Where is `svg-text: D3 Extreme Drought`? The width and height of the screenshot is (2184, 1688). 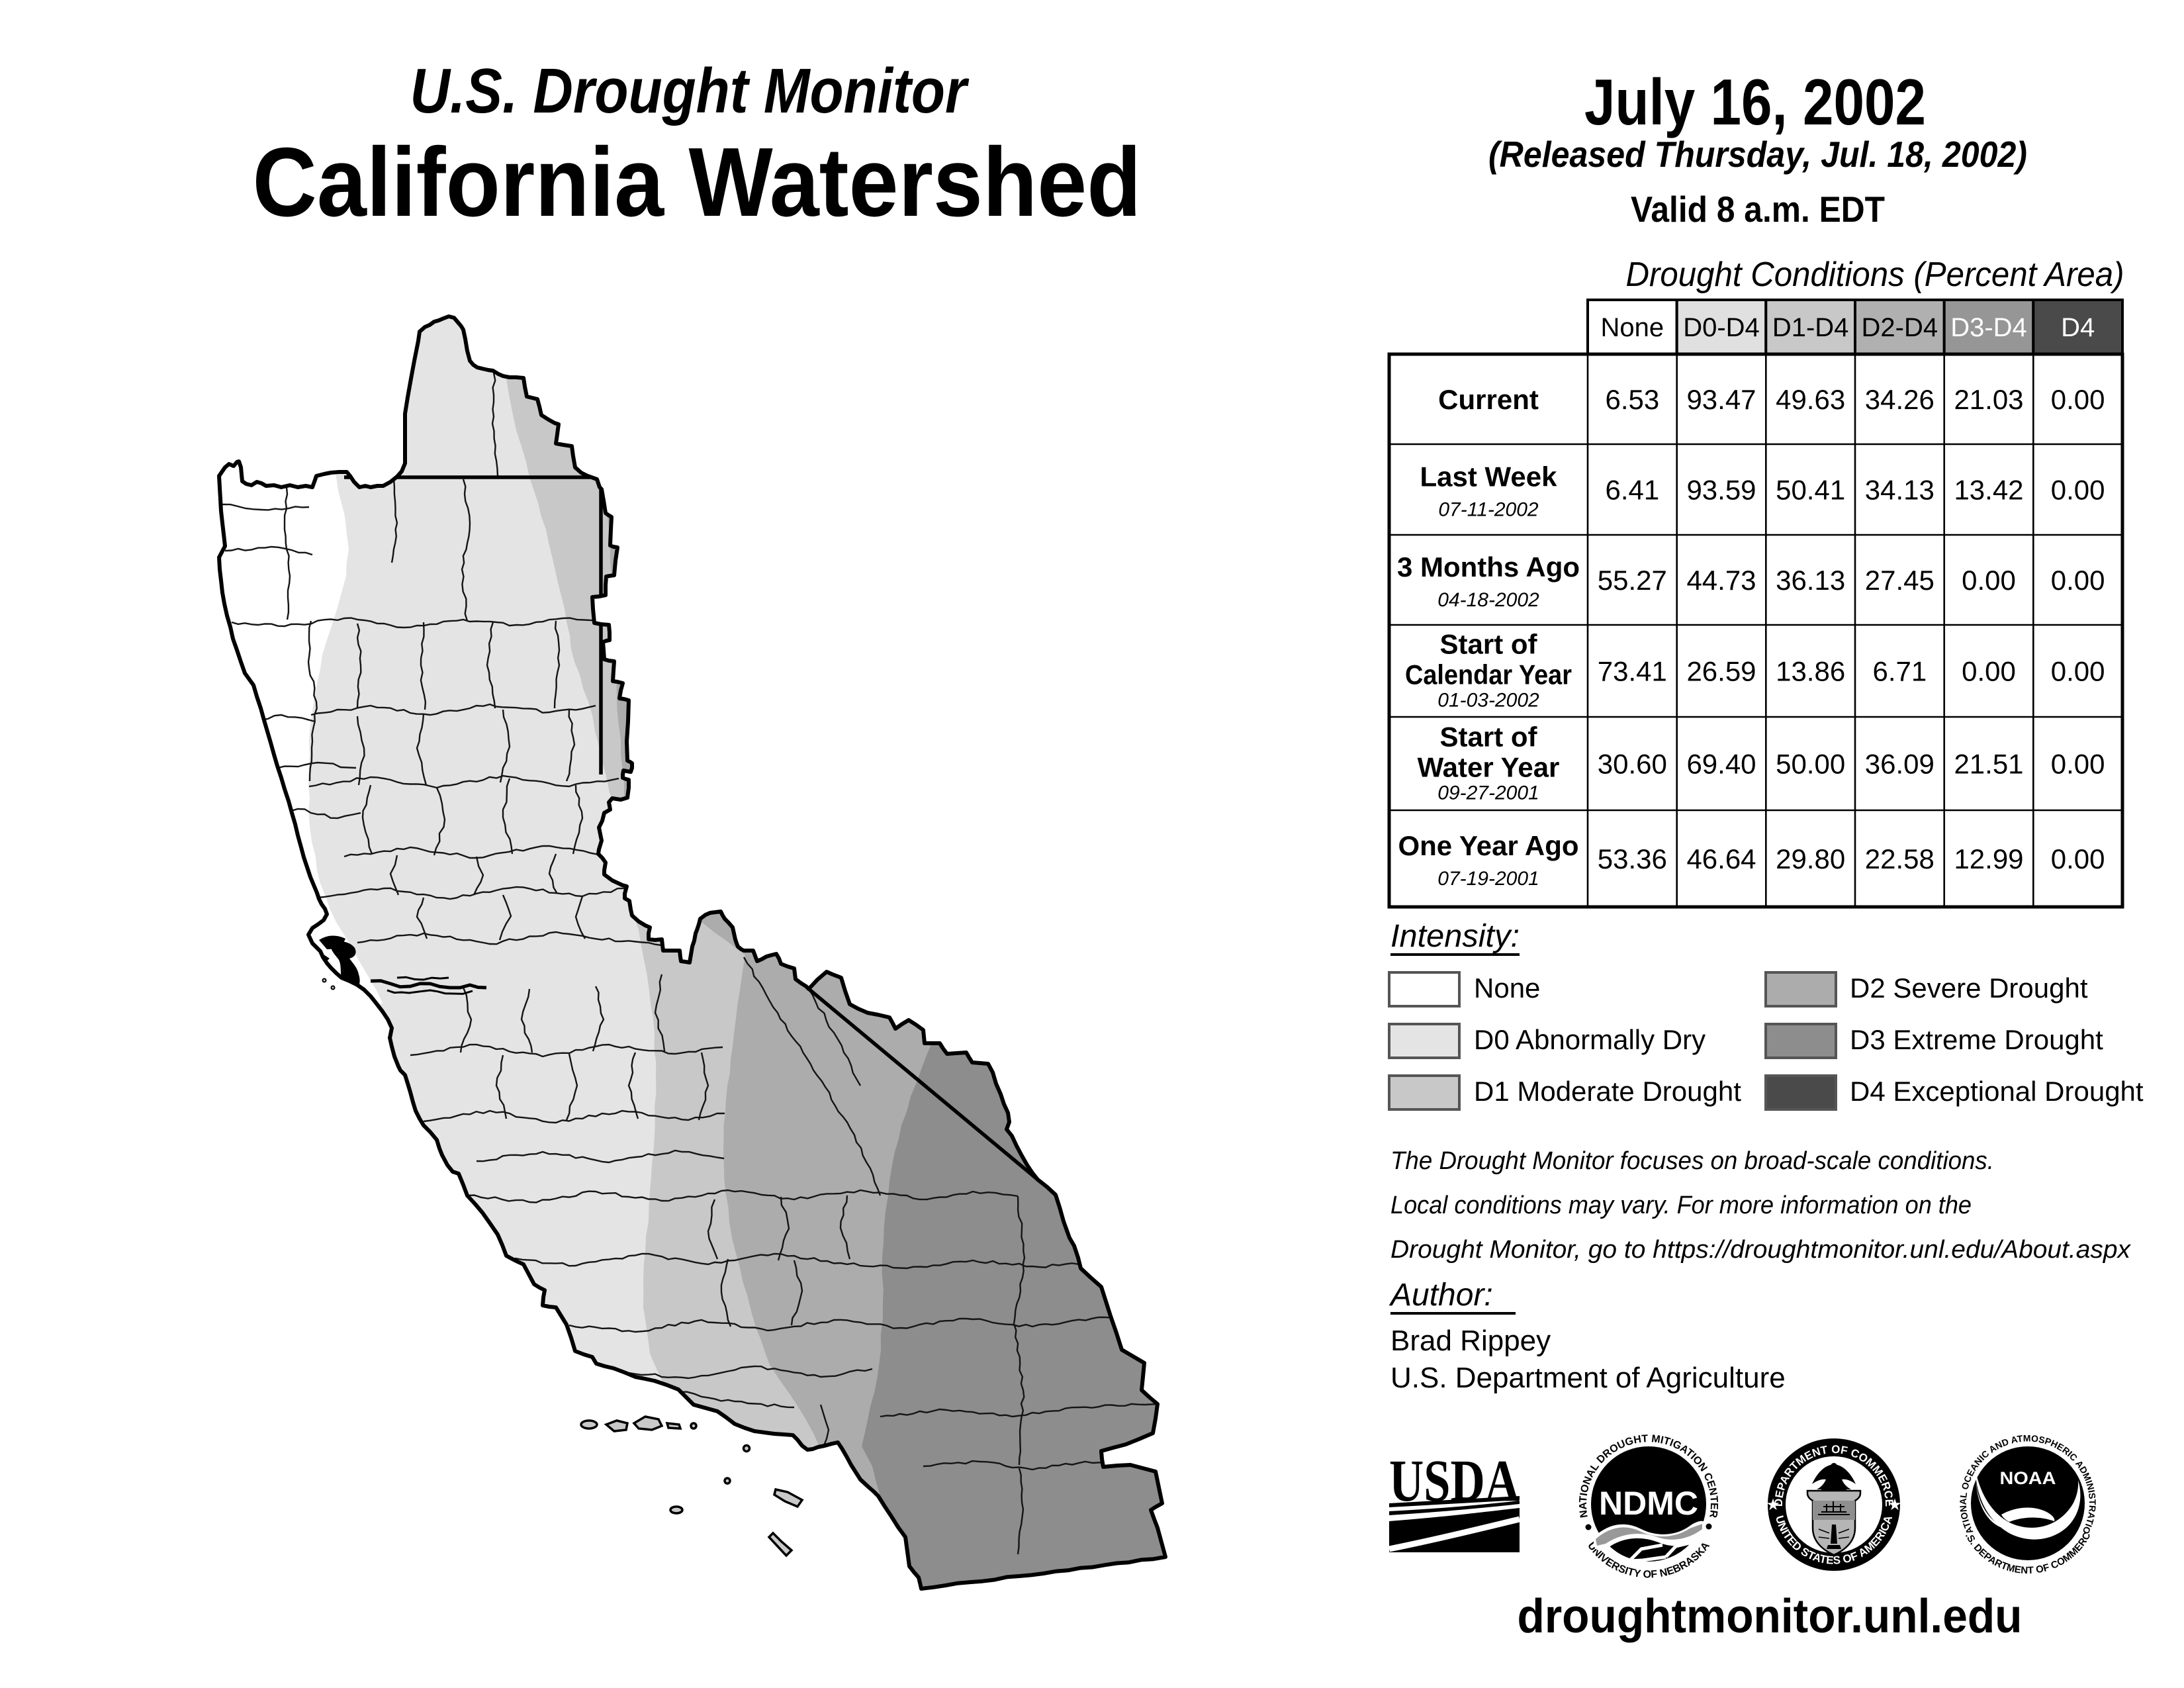
svg-text: D3 Extreme Drought is located at coordinates (1977, 1039).